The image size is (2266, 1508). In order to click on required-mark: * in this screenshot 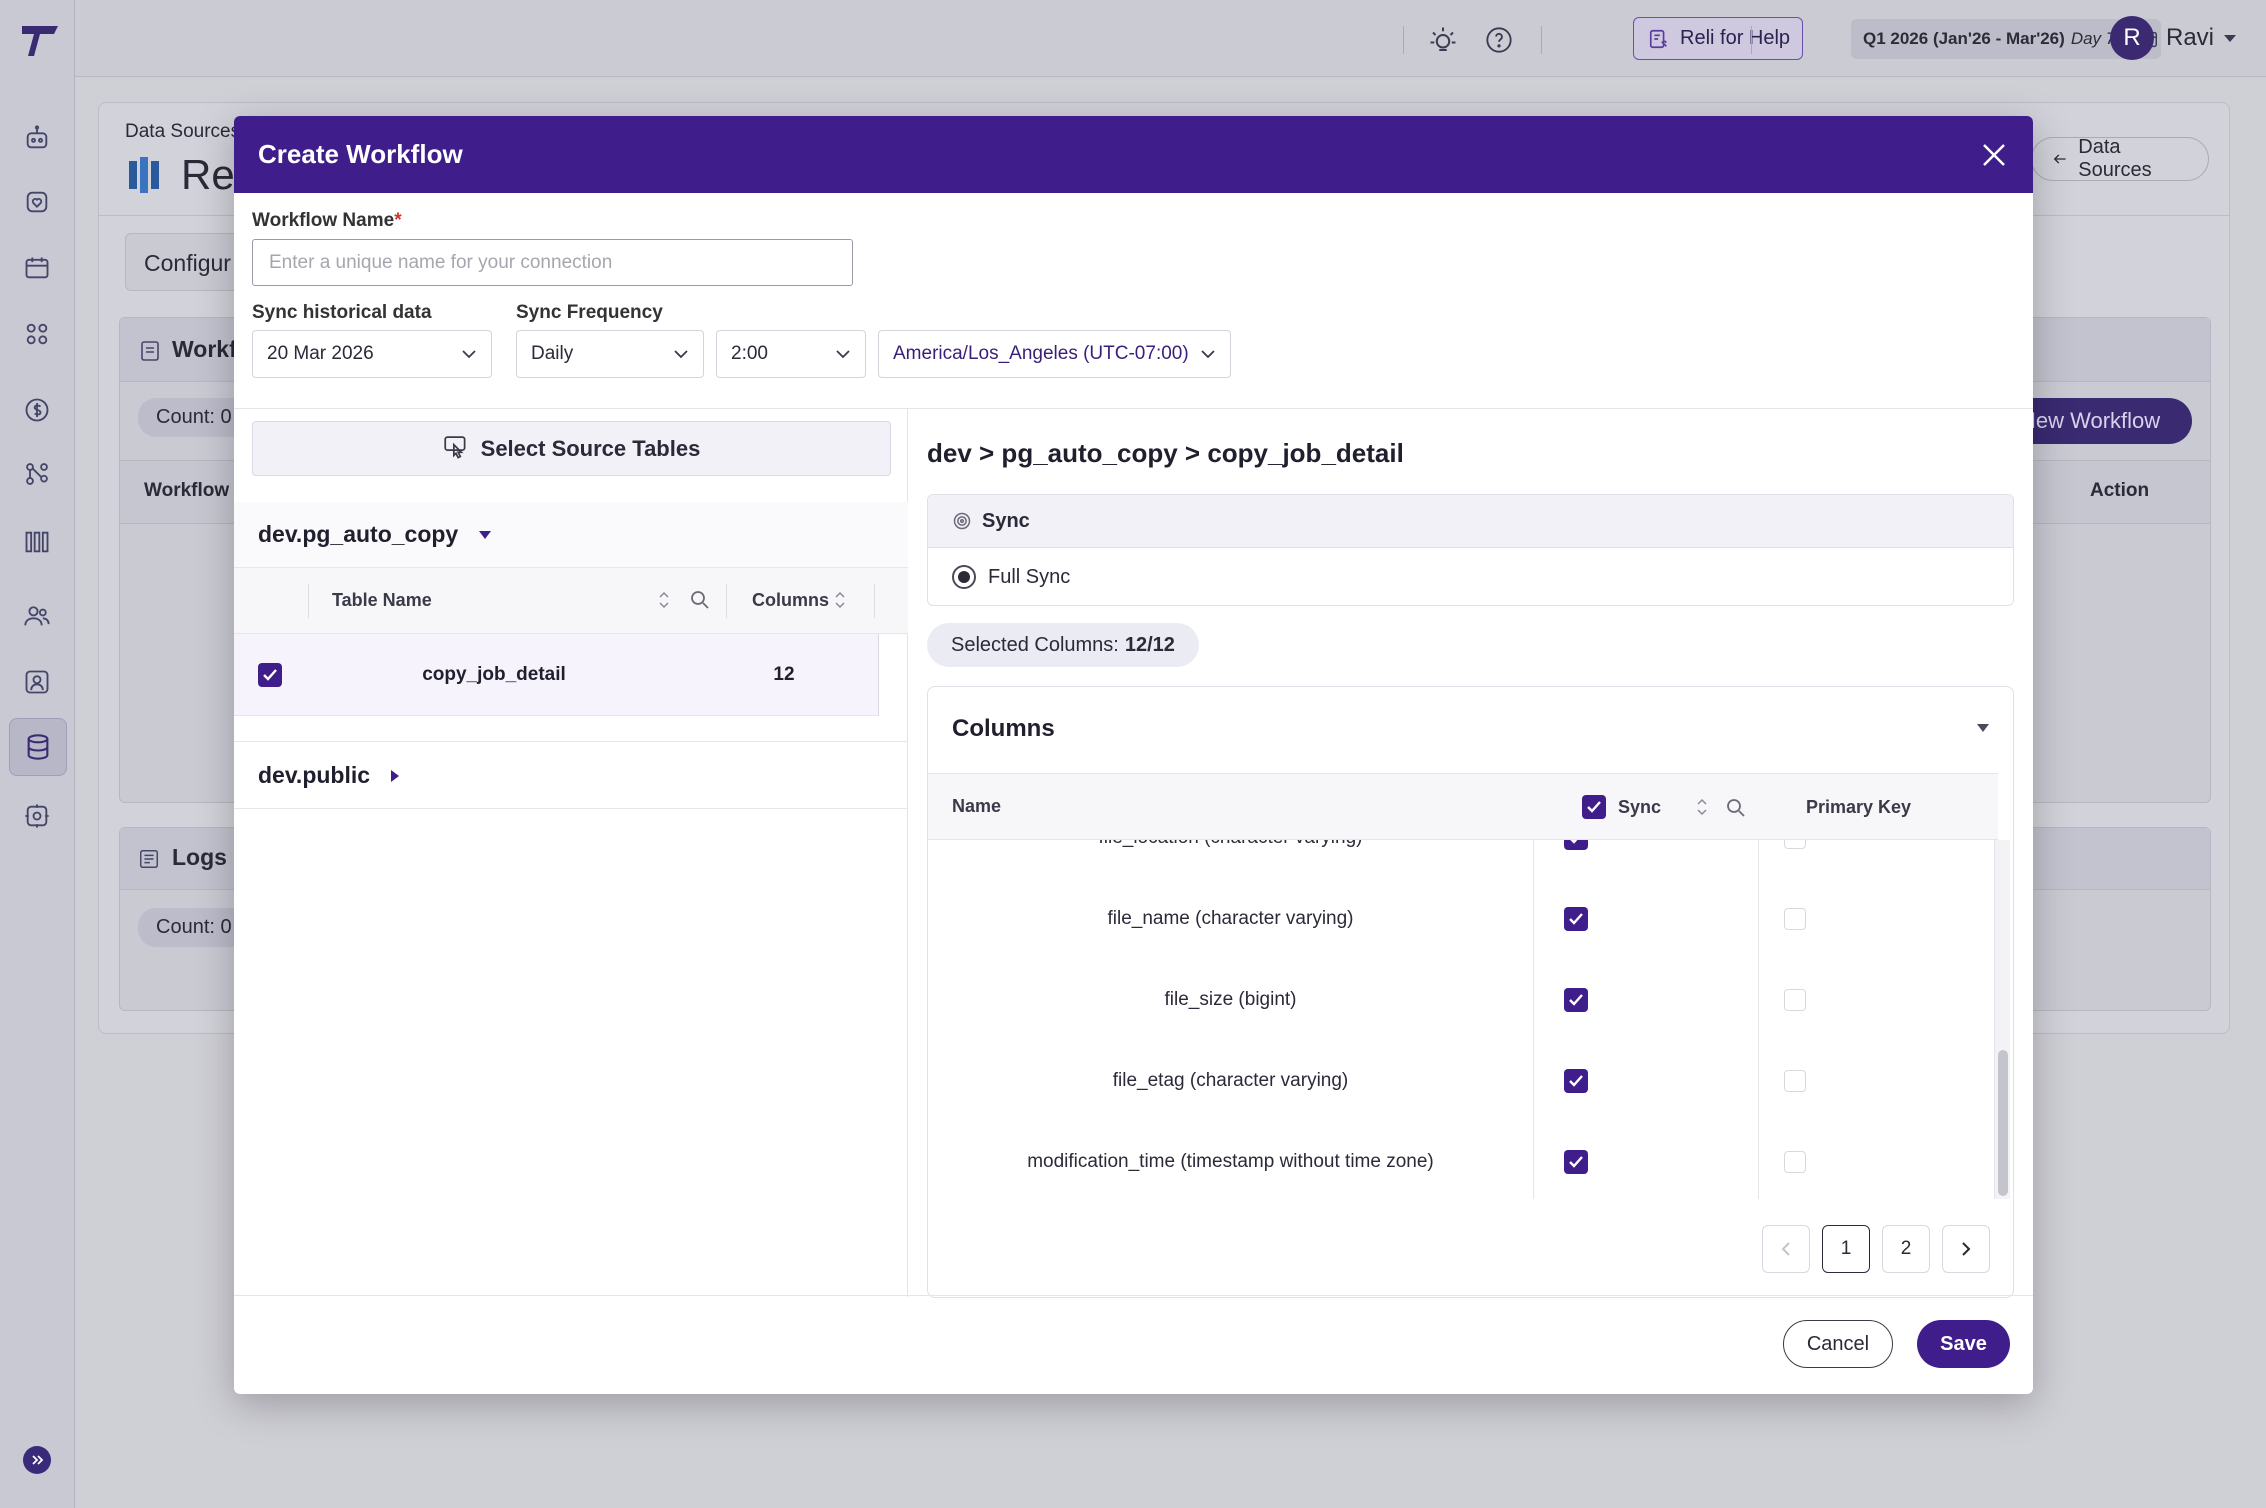, I will do `click(398, 220)`.